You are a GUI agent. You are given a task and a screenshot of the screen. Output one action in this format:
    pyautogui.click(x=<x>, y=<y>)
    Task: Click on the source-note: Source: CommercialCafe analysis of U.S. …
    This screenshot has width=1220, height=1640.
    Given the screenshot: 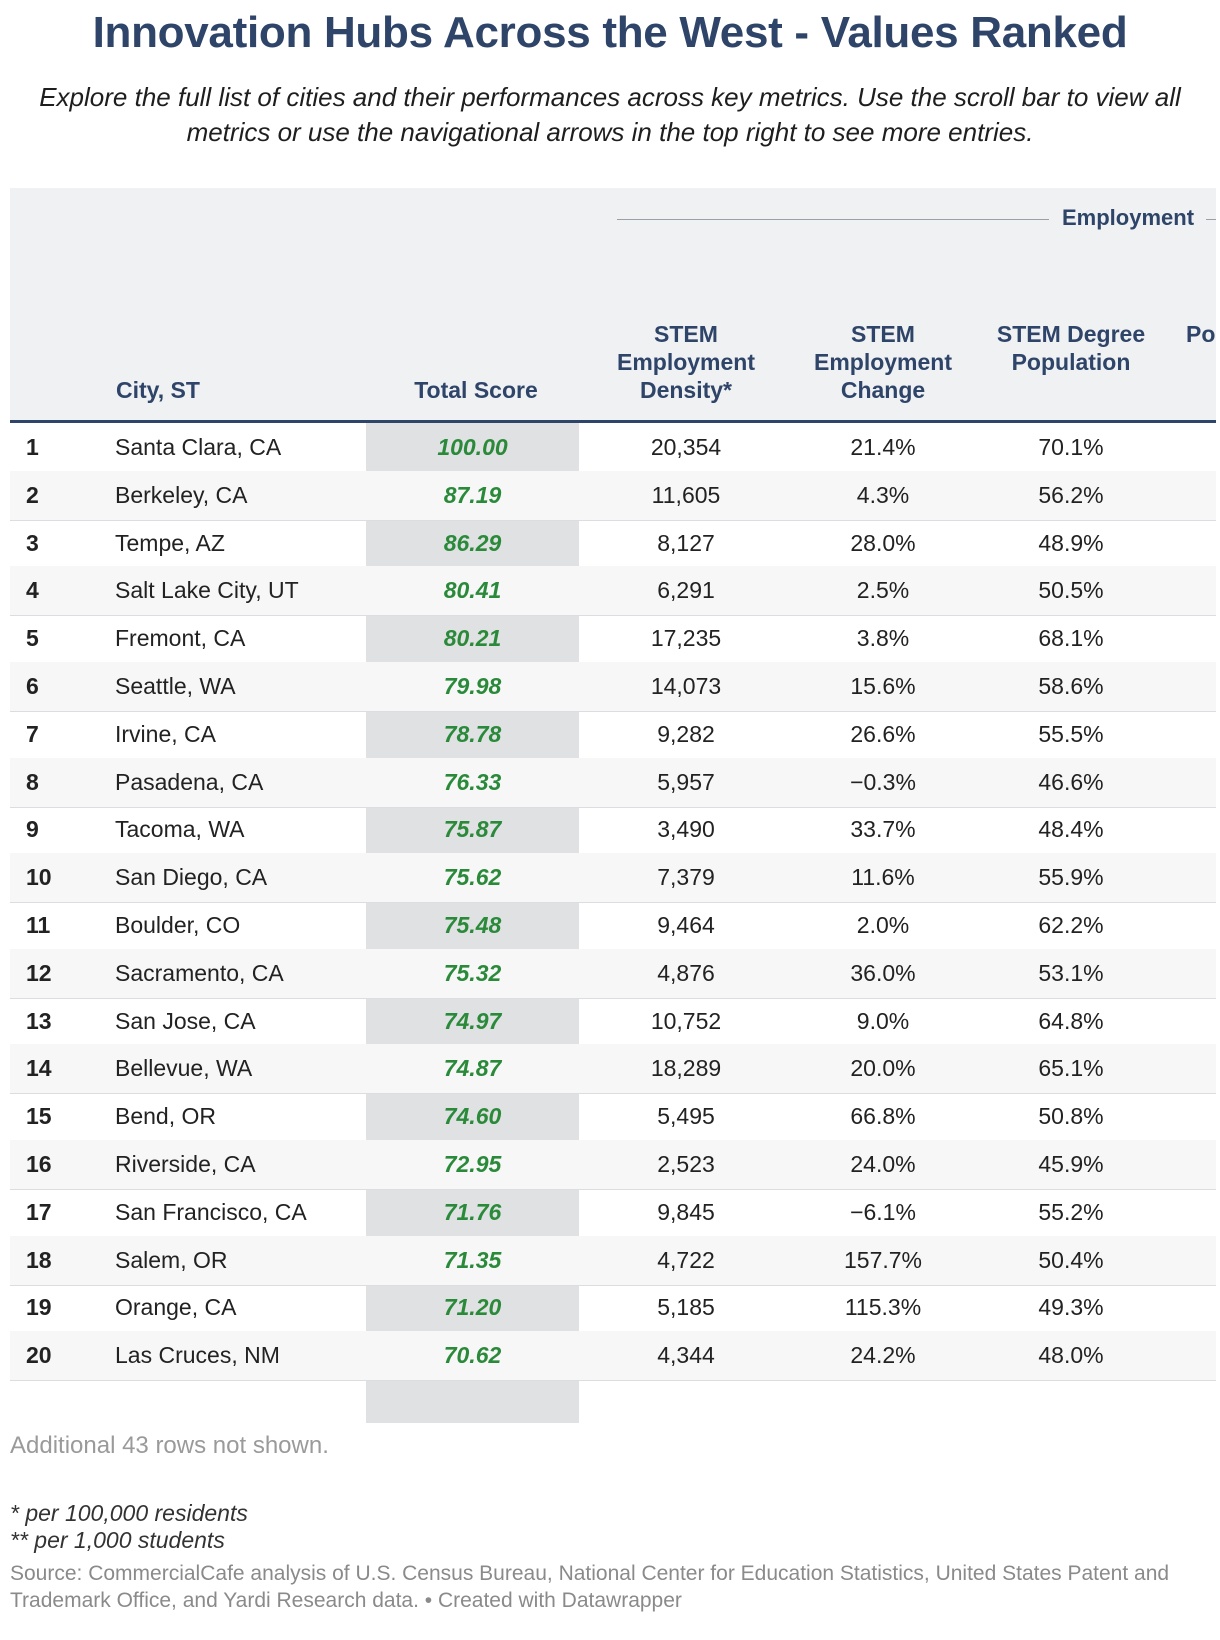 What is the action you would take?
    pyautogui.click(x=590, y=1587)
    